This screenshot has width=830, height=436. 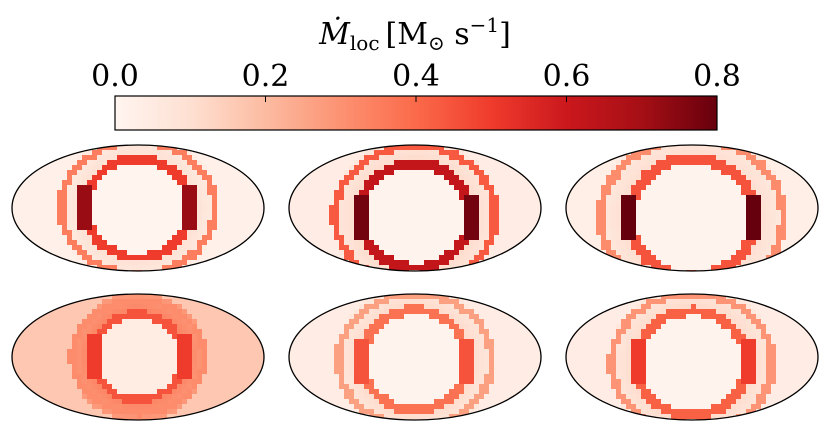 I want to click on colorbar-tick-label: 0.0, so click(x=115, y=76).